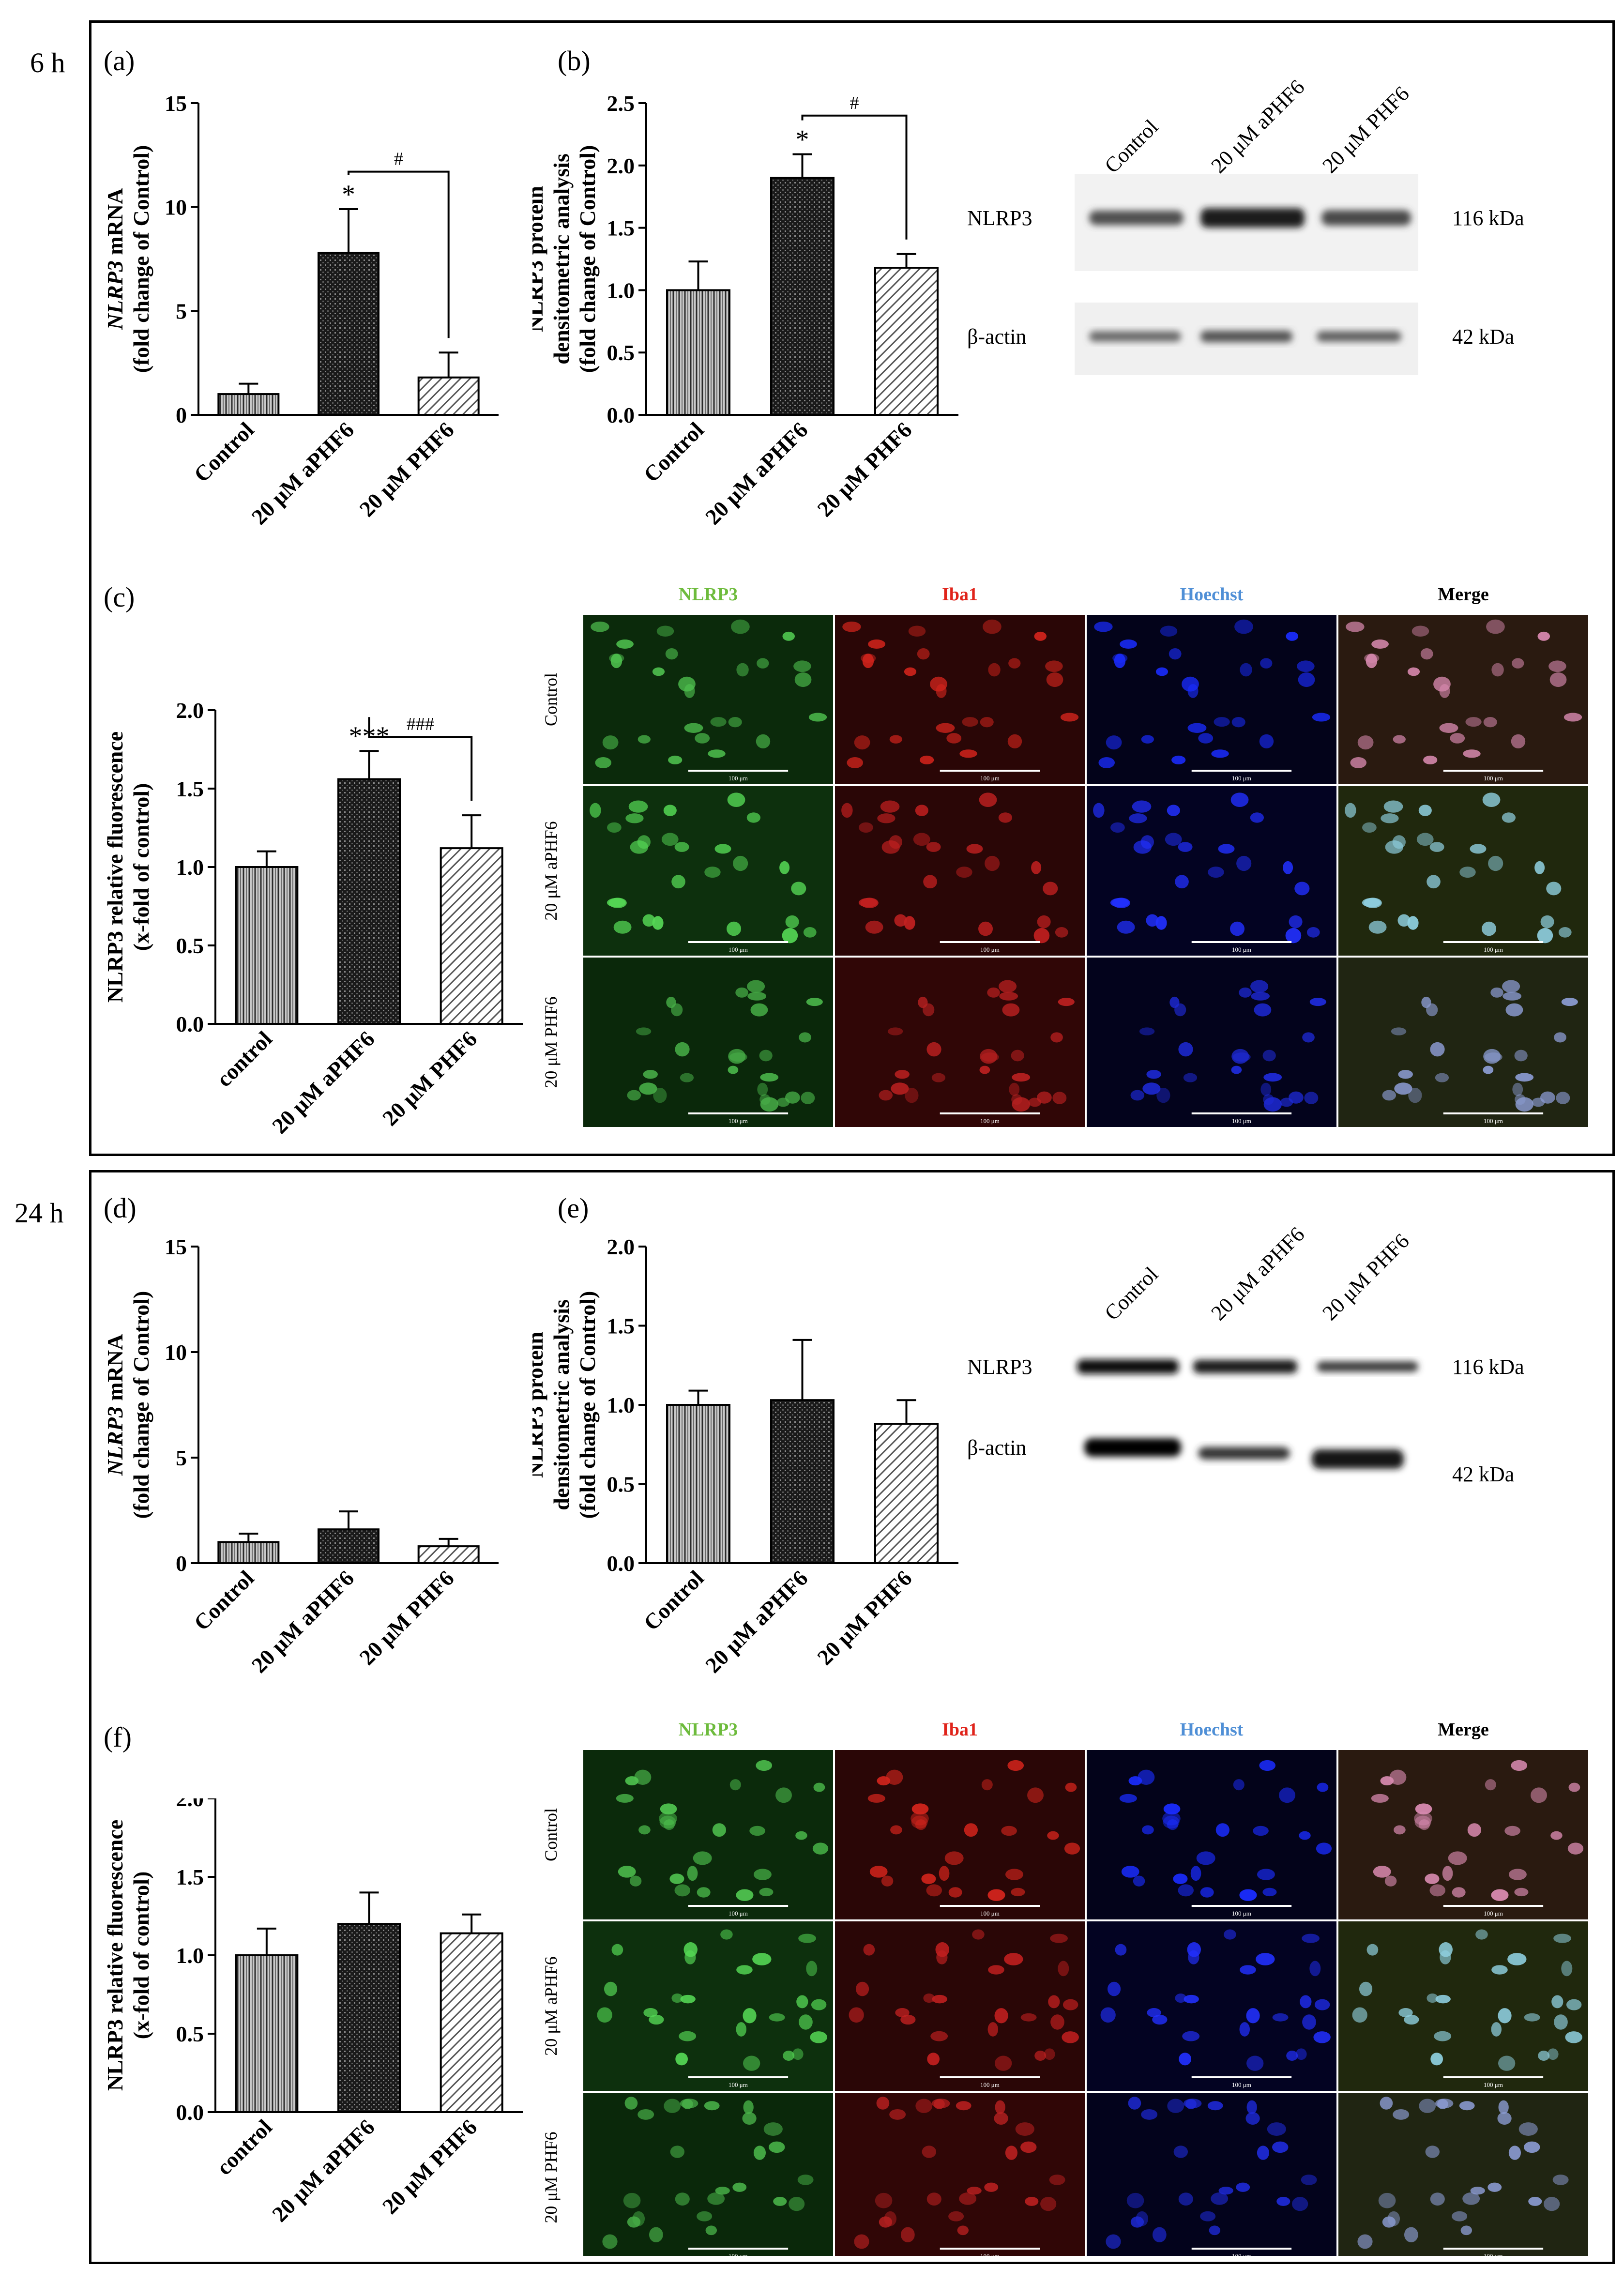 This screenshot has width=1624, height=2283. Describe the element at coordinates (421, 759) in the screenshot. I see `chart-c-bracket` at that location.